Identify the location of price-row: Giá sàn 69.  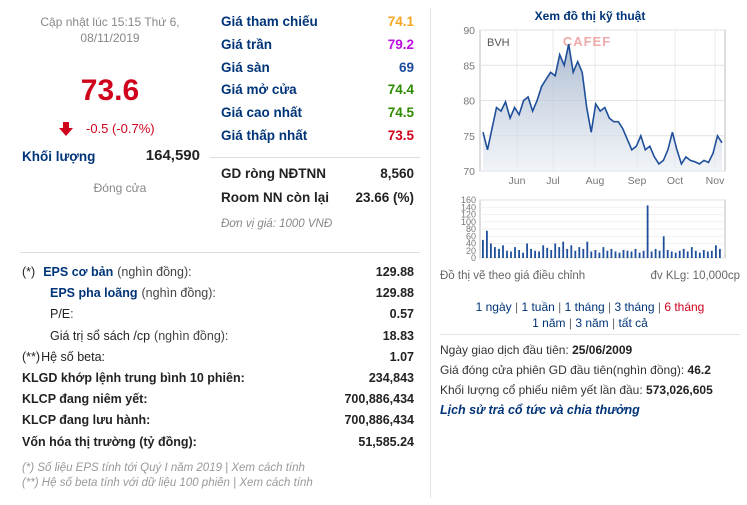
(317, 69).